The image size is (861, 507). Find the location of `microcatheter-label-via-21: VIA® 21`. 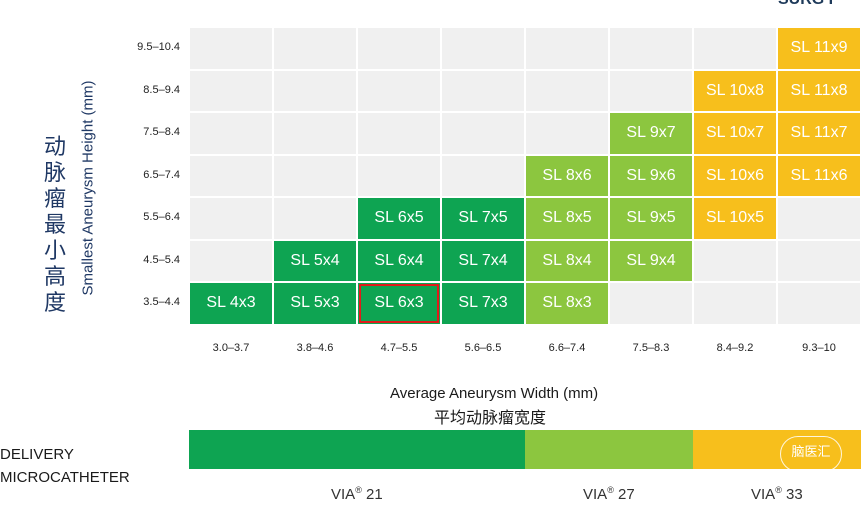

microcatheter-label-via-21: VIA® 21 is located at coordinates (357, 494).